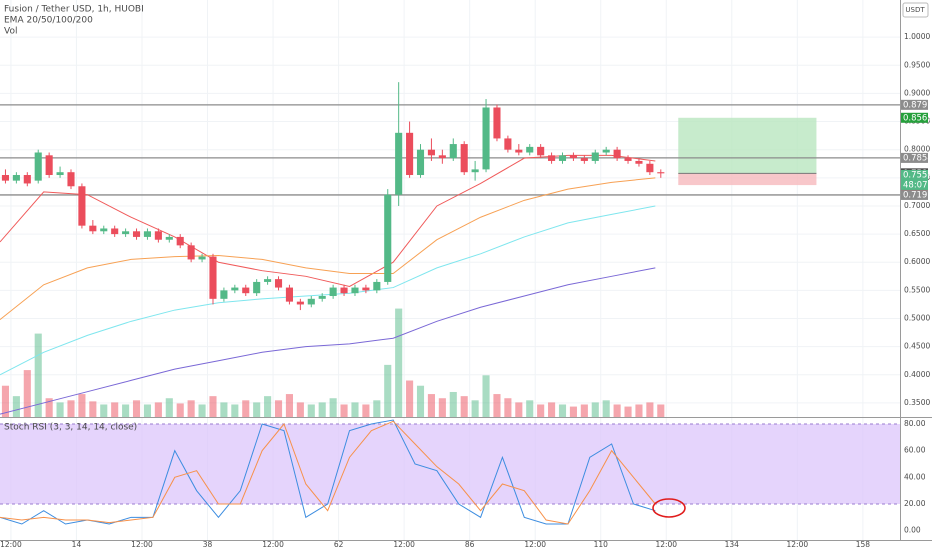 This screenshot has width=932, height=550. I want to click on y-tick-label: 0.9500, so click(917, 64).